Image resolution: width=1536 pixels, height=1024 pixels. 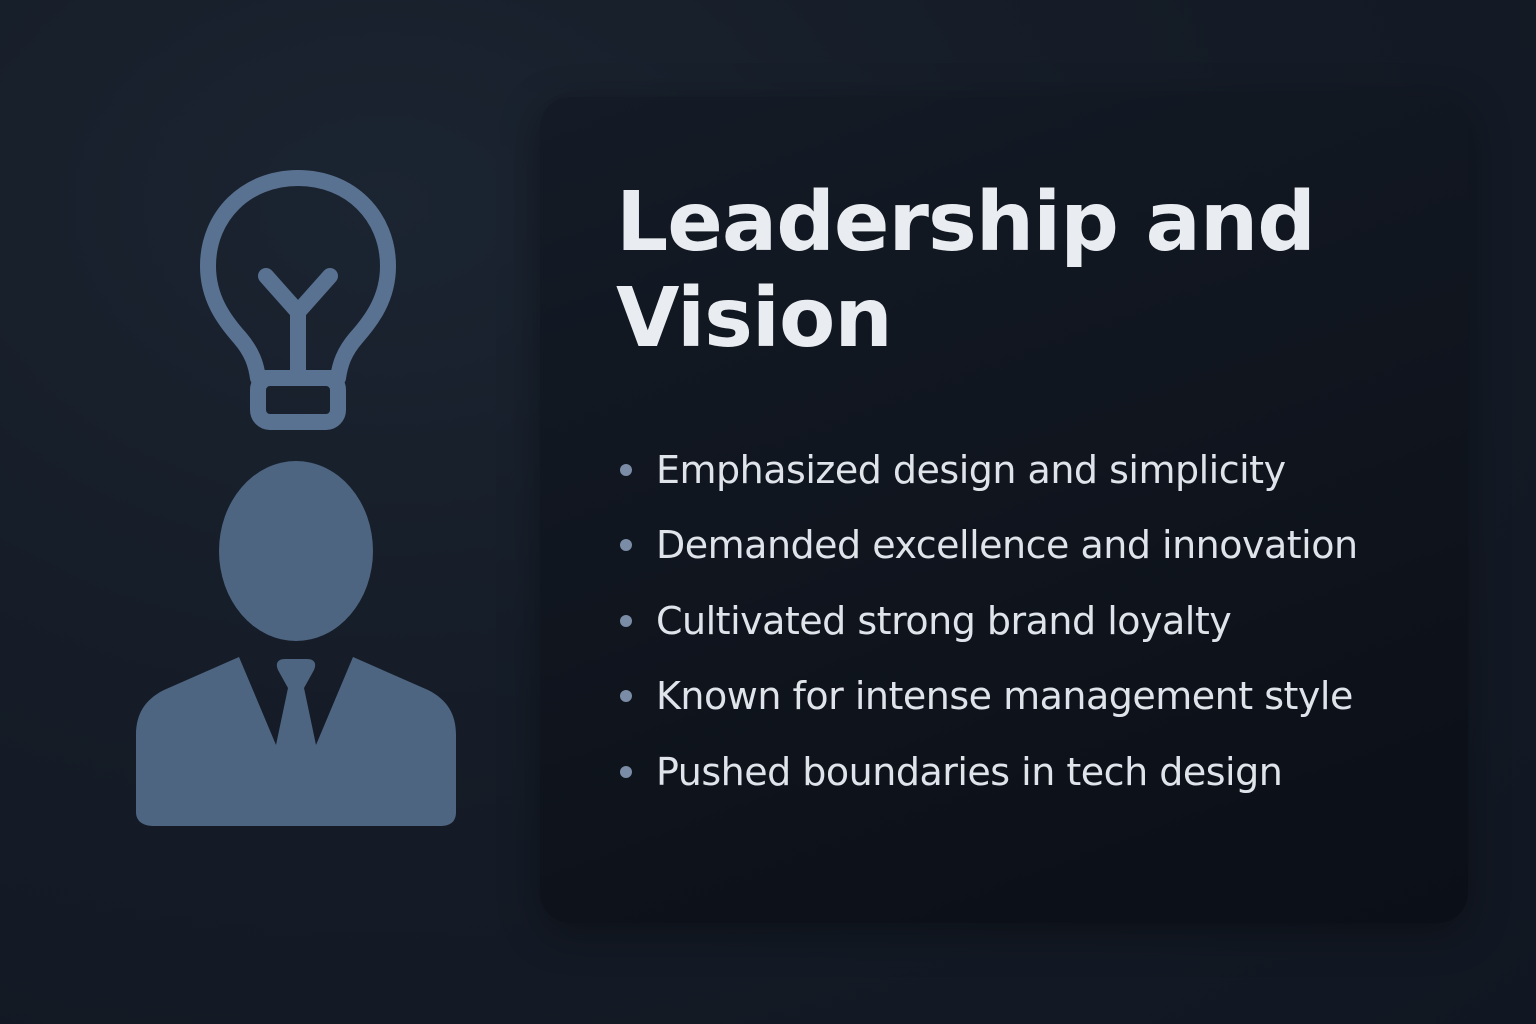 I want to click on list-item: Pushed boundaries in tech design, so click(x=1036, y=772).